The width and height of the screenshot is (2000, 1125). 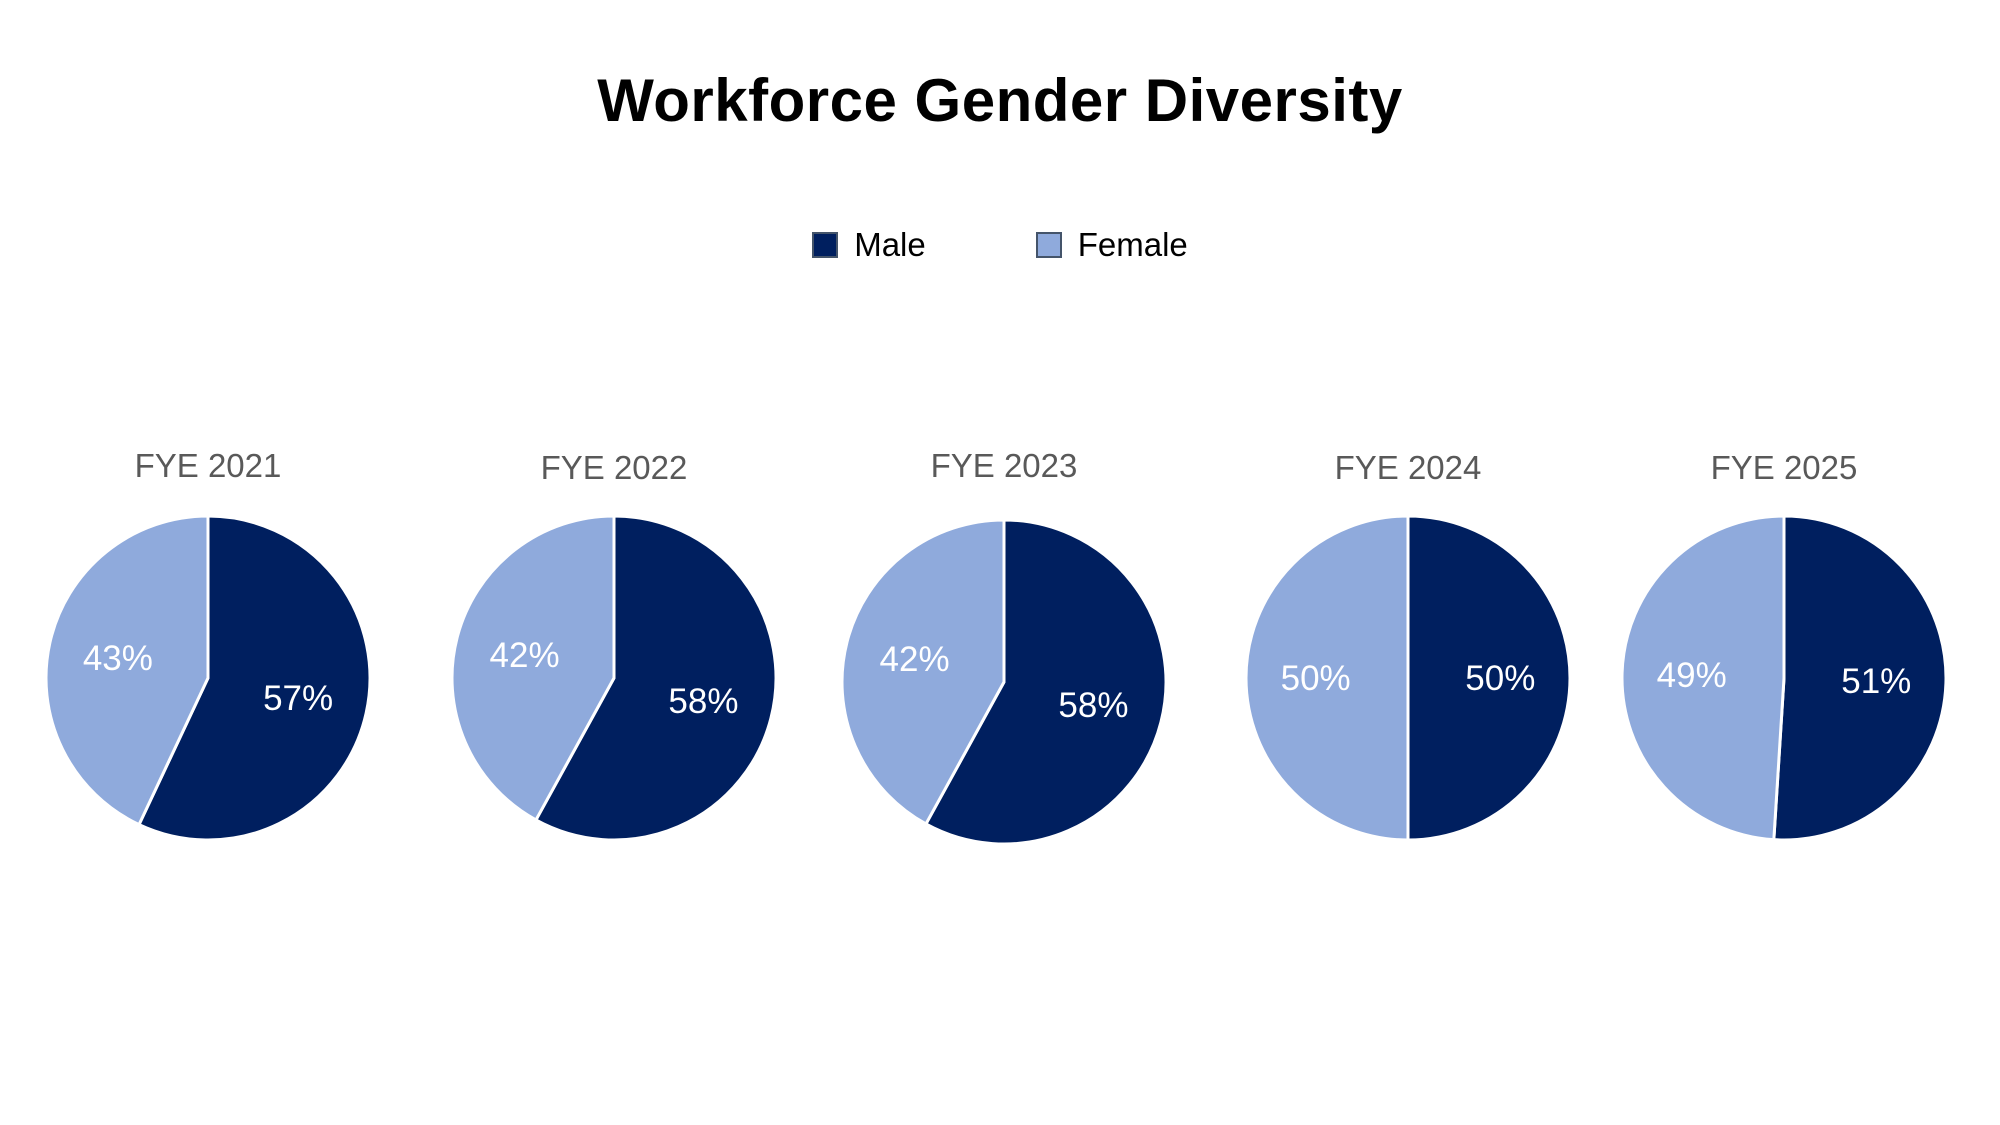 I want to click on pie-title-5: FYE 2025, so click(x=1784, y=467).